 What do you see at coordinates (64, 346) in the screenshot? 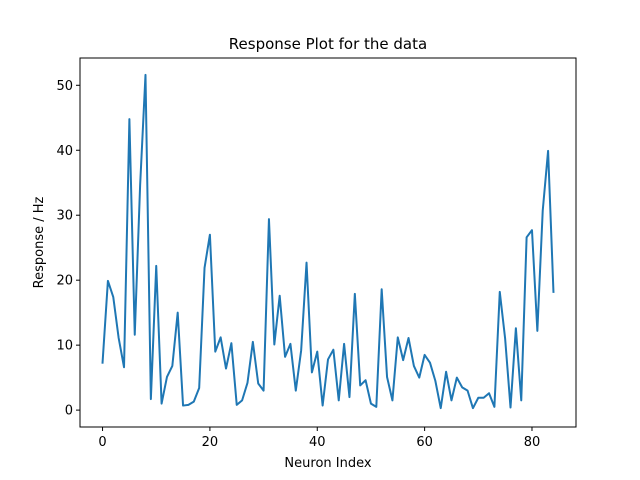
I see `y-tick-label: 10` at bounding box center [64, 346].